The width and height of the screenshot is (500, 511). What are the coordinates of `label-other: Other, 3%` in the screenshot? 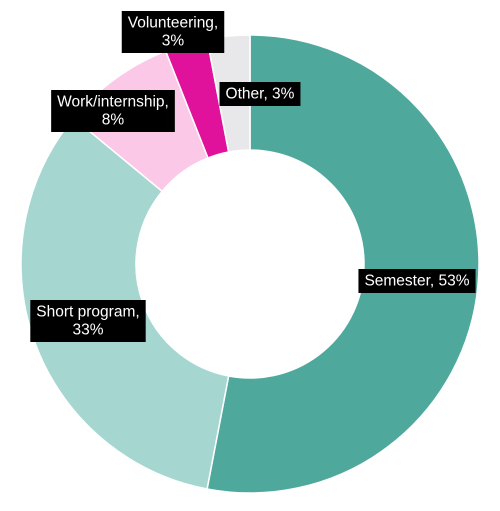 It's located at (260, 94).